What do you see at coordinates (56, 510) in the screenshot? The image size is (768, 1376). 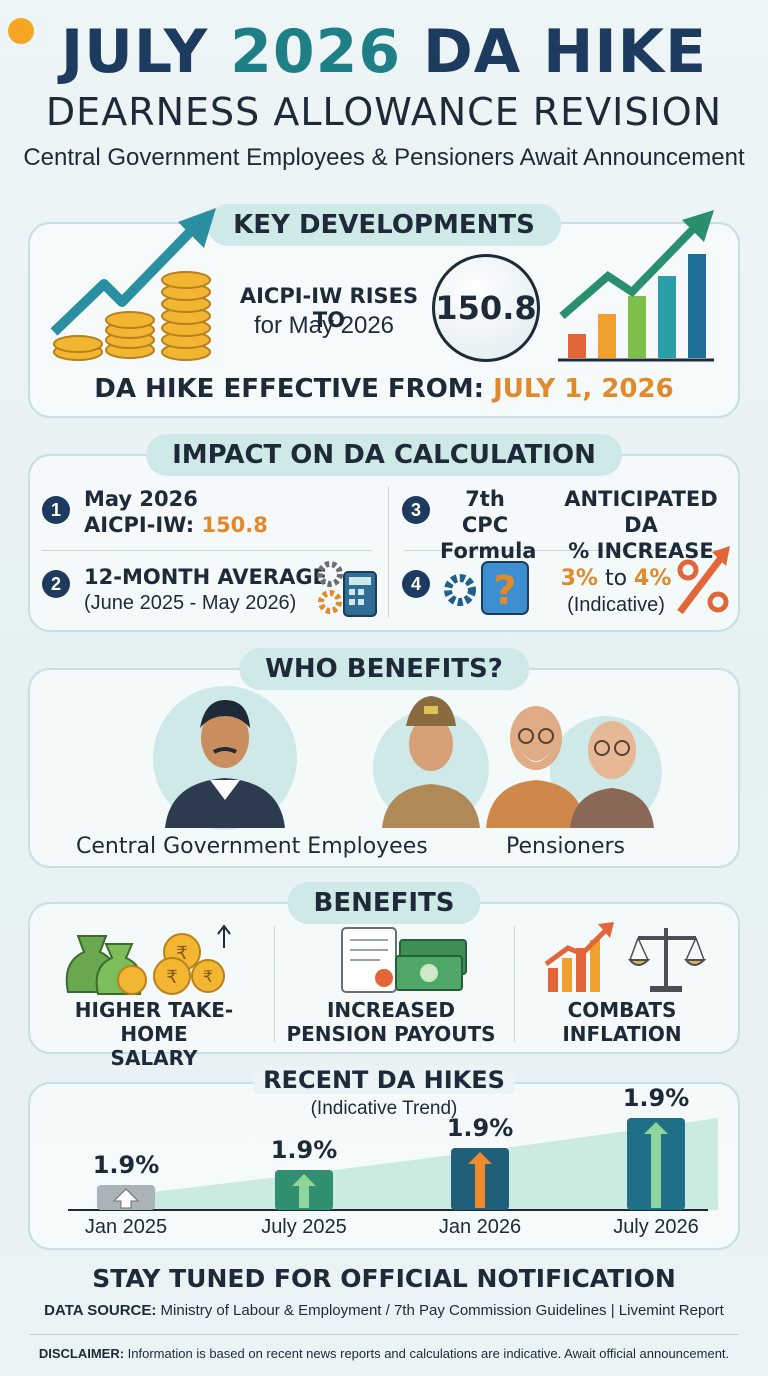 I see `step-number-1: 1` at bounding box center [56, 510].